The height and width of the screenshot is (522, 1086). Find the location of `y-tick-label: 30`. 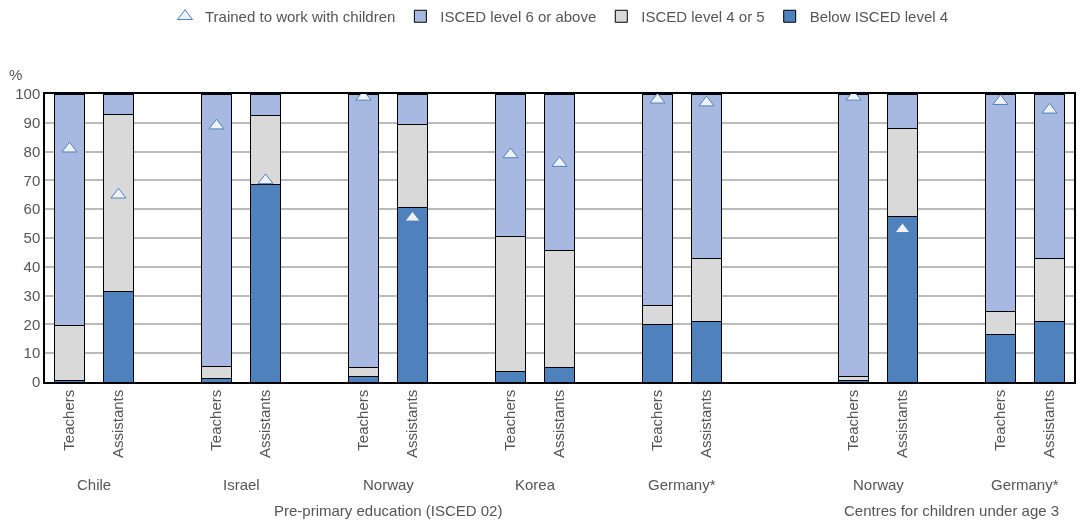

y-tick-label: 30 is located at coordinates (32, 295).